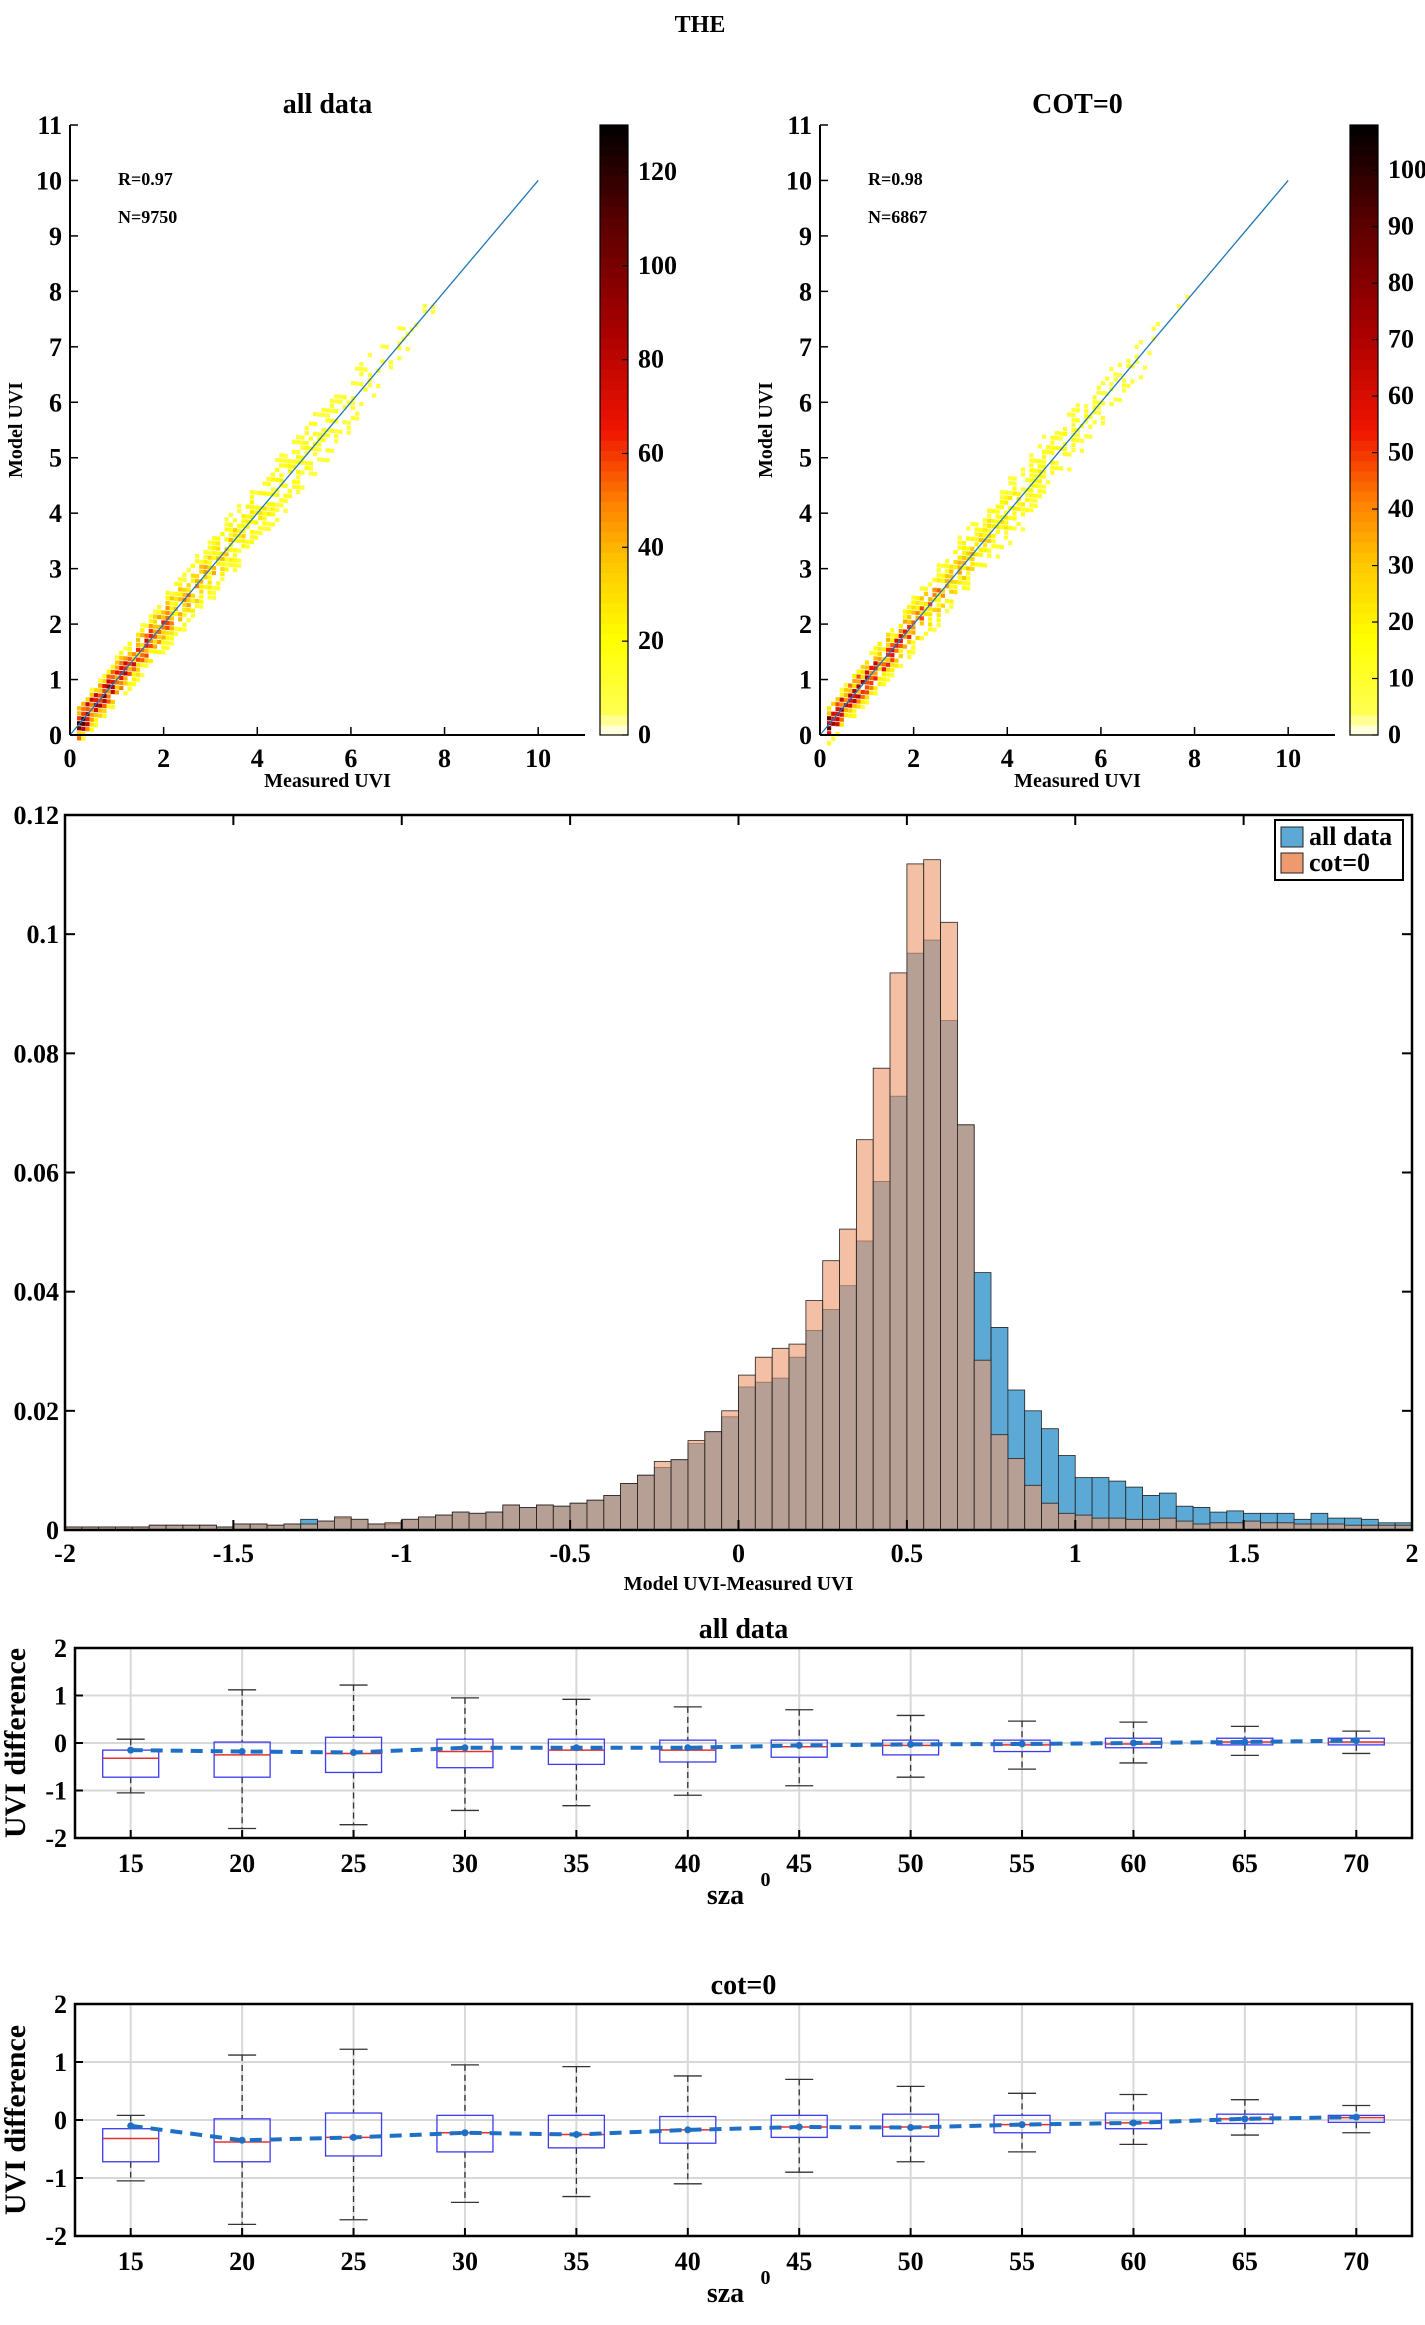 The image size is (1425, 2325). I want to click on x-tick-label: 50, so click(911, 2261).